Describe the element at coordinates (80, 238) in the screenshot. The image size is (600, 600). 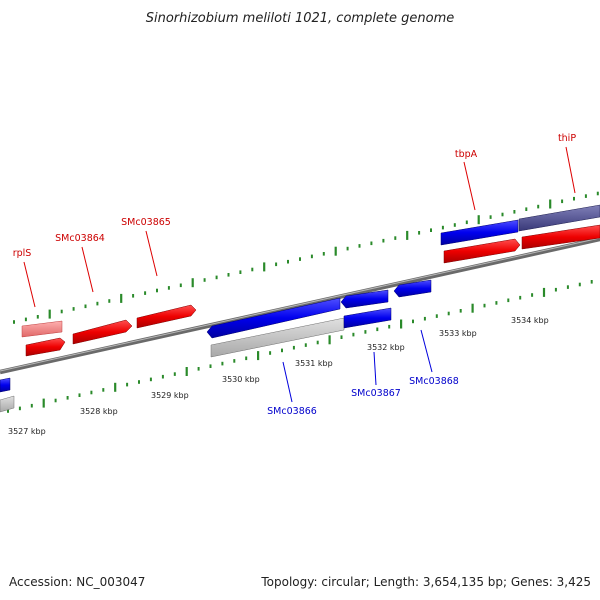
I see `gene-label-SMc03864: SMc03864` at that location.